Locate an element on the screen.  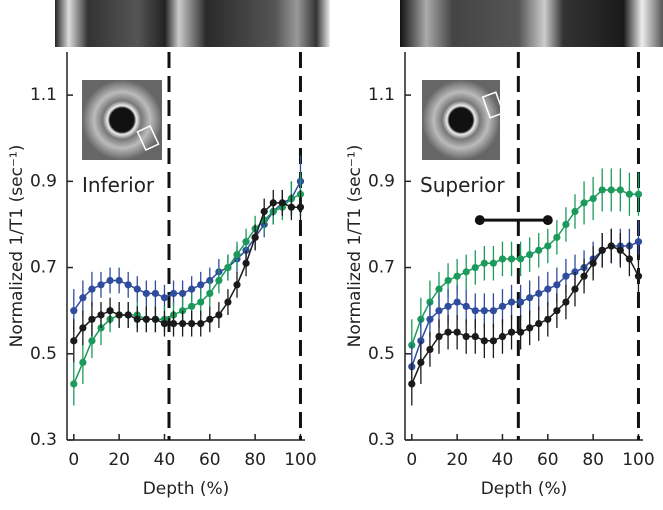
x-tick-label: 0 is located at coordinates (411, 460).